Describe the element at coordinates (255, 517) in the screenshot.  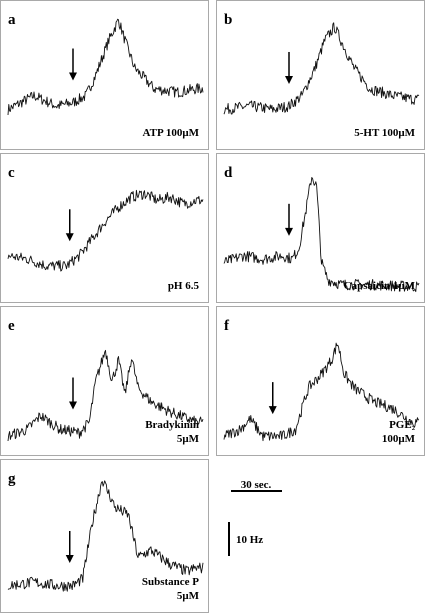
I see `scale-bar: 30 sec. 10 Hz` at that location.